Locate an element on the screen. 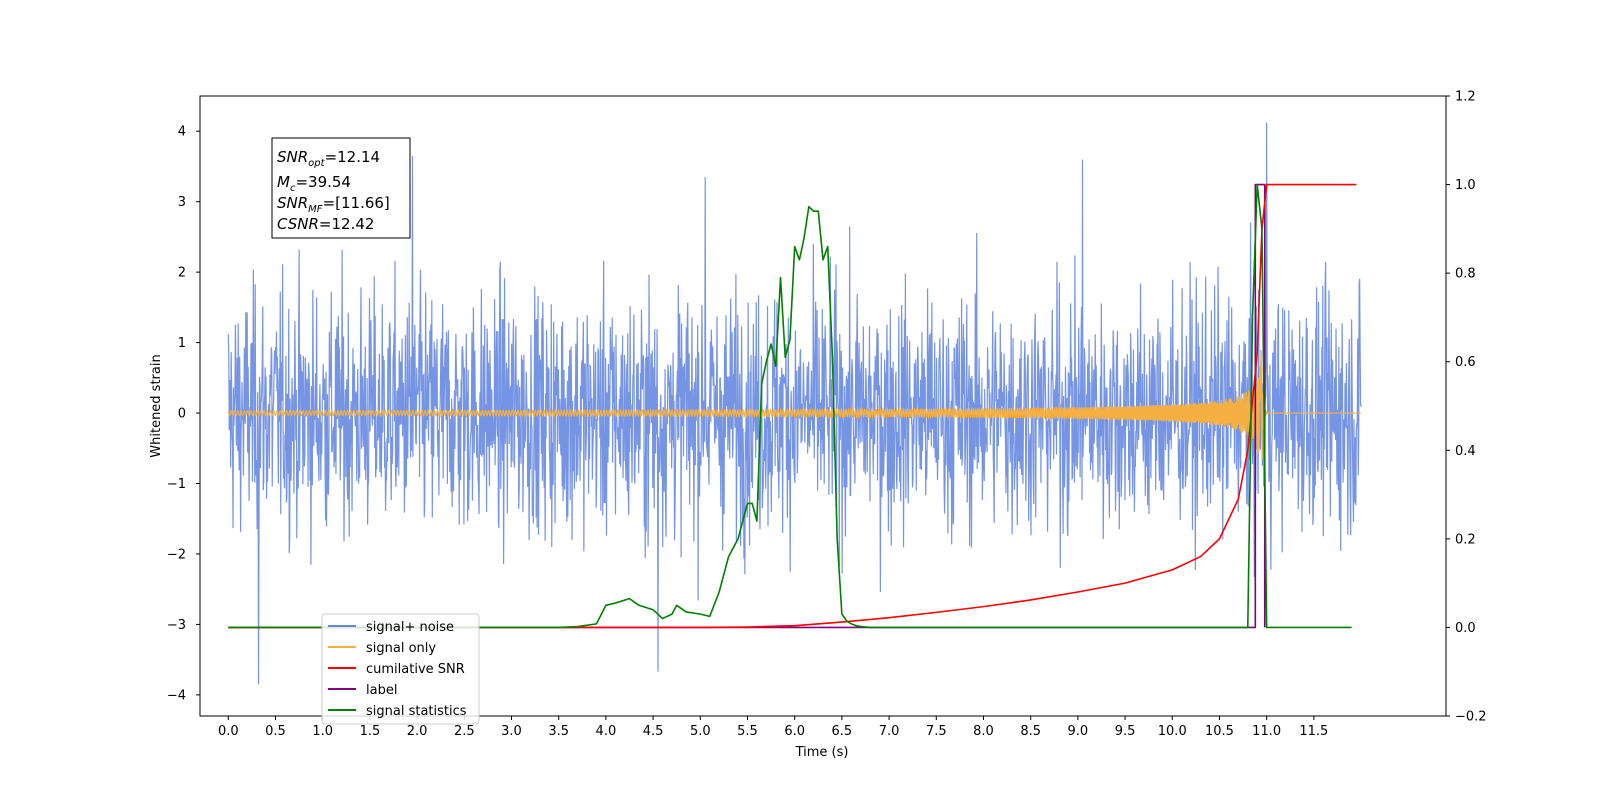  x-tick-label: 7.0 is located at coordinates (889, 731).